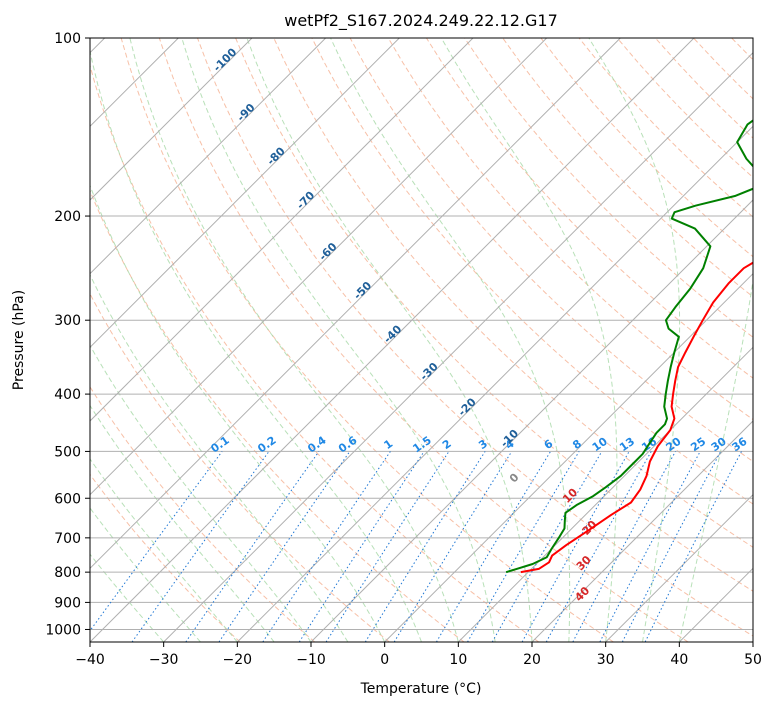  I want to click on x-tick-label: 30, so click(606, 660).